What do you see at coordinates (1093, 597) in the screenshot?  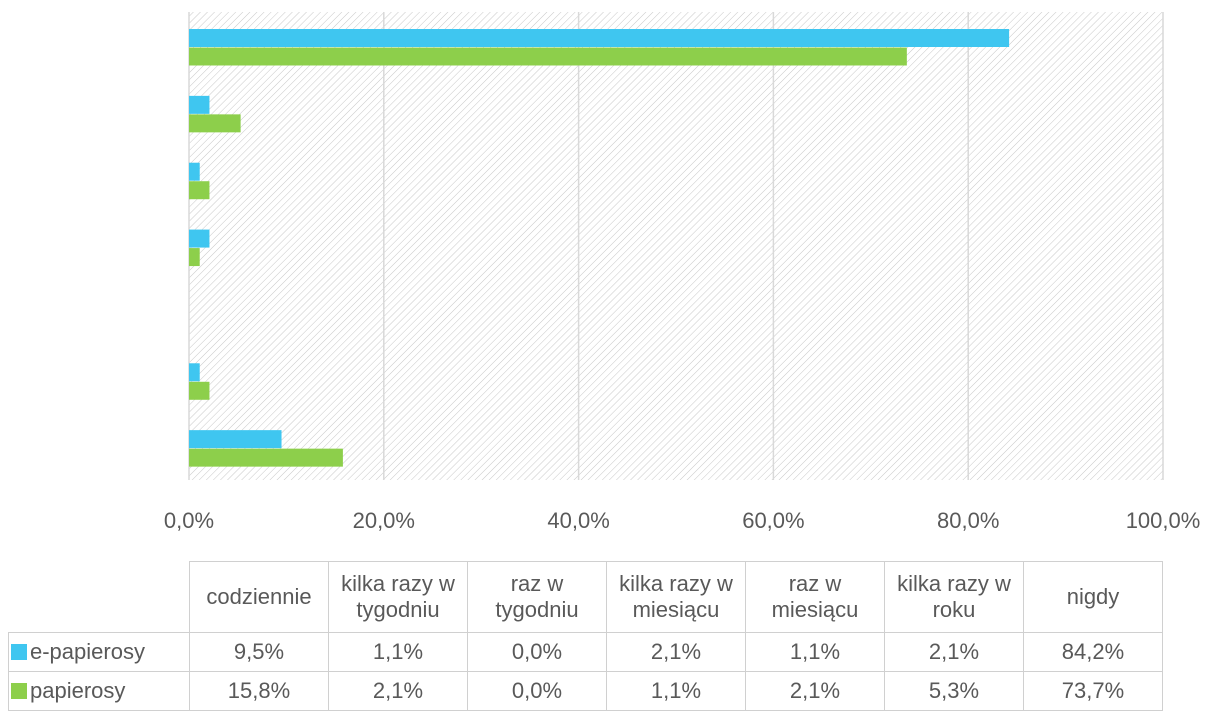 I see `category-label: nigdy` at bounding box center [1093, 597].